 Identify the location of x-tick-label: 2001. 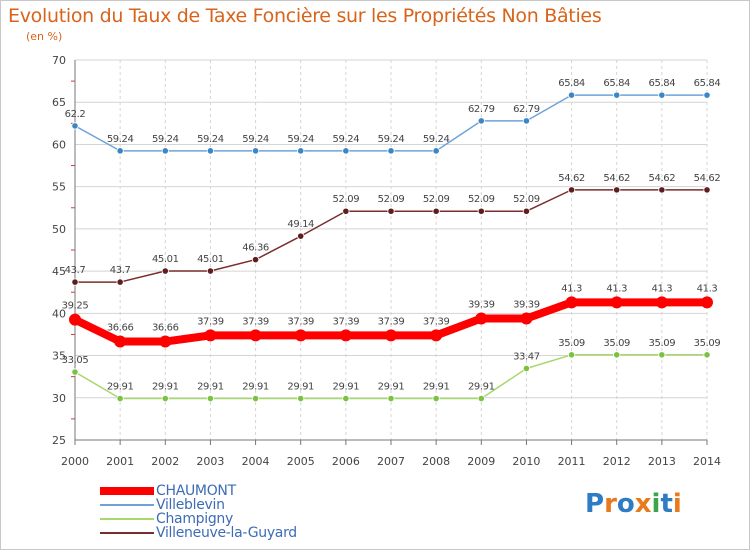
(120, 461).